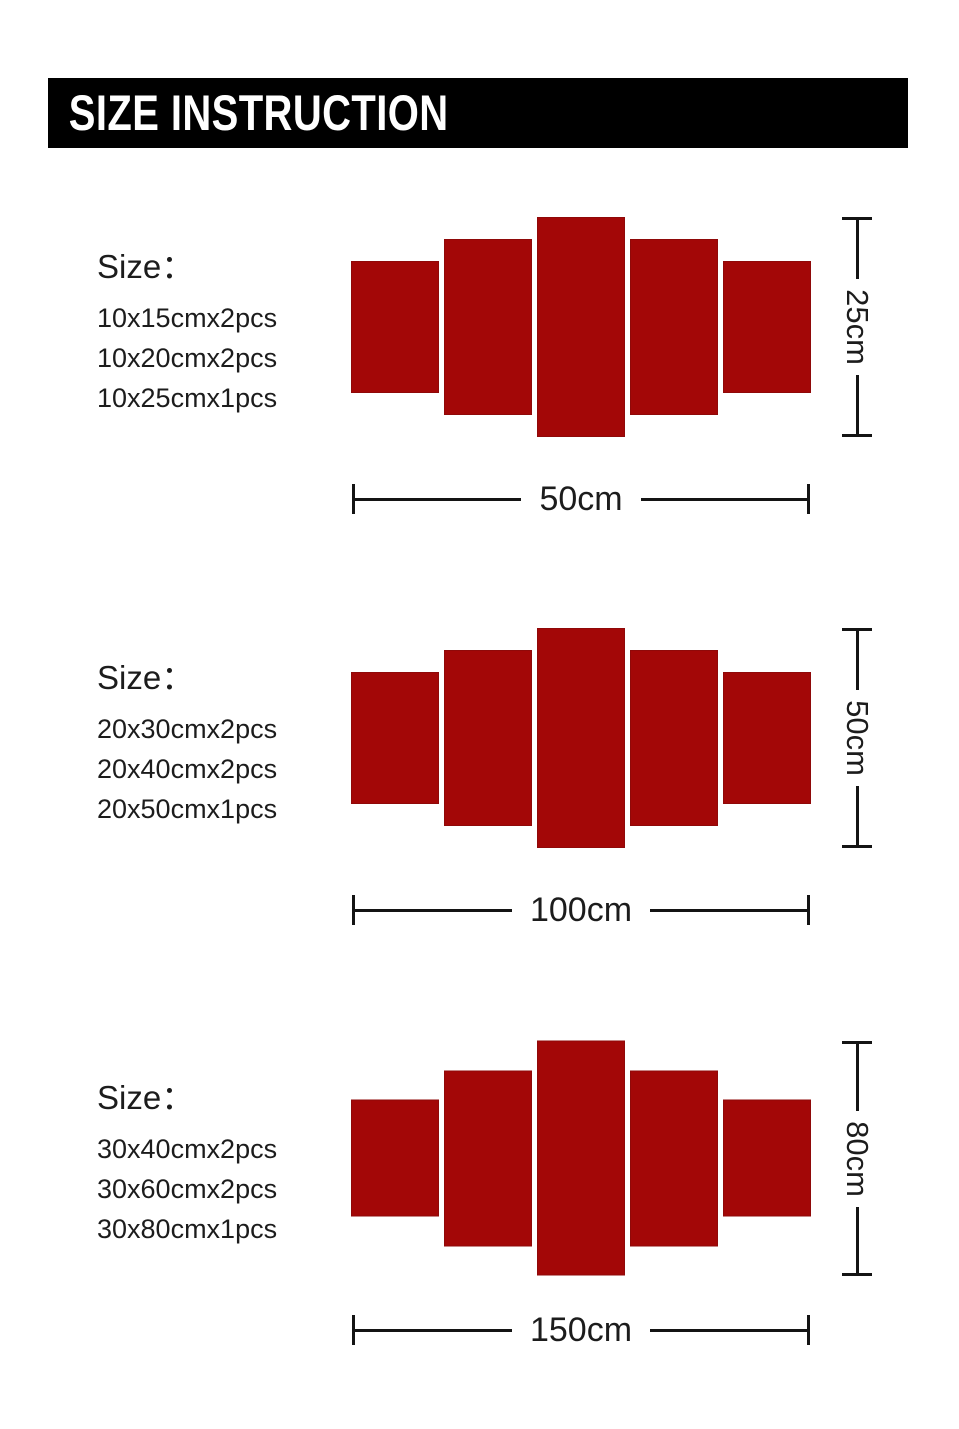 Image resolution: width=959 pixels, height=1429 pixels. What do you see at coordinates (187, 318) in the screenshot?
I see `size-spec-line: 10x15cmx2pcs` at bounding box center [187, 318].